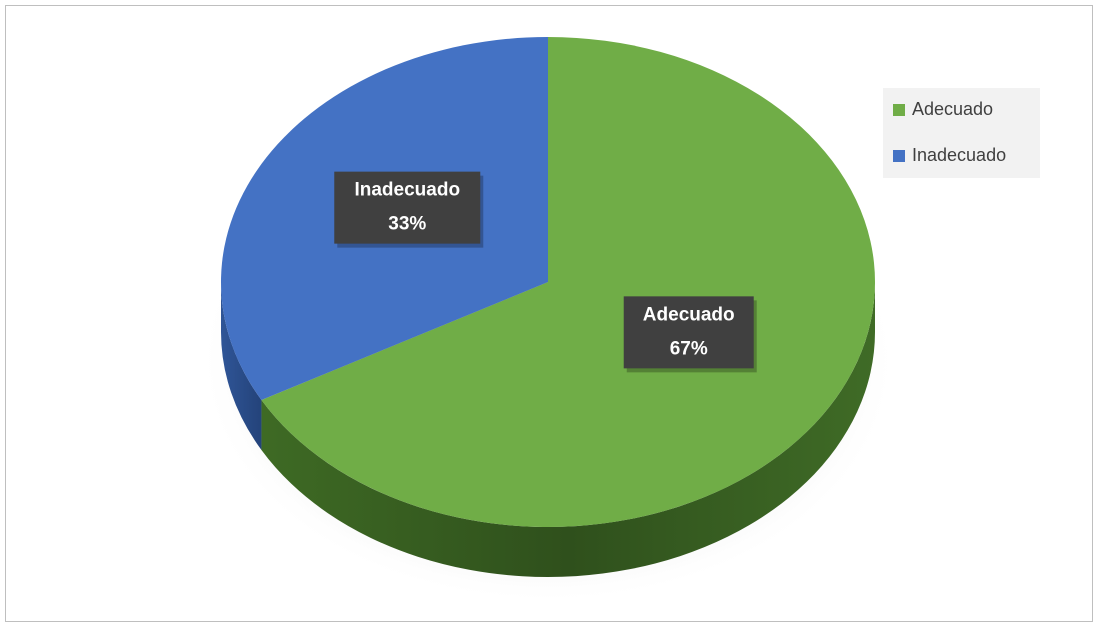 The width and height of the screenshot is (1099, 632). What do you see at coordinates (689, 314) in the screenshot?
I see `data-label-category: Adecuado` at bounding box center [689, 314].